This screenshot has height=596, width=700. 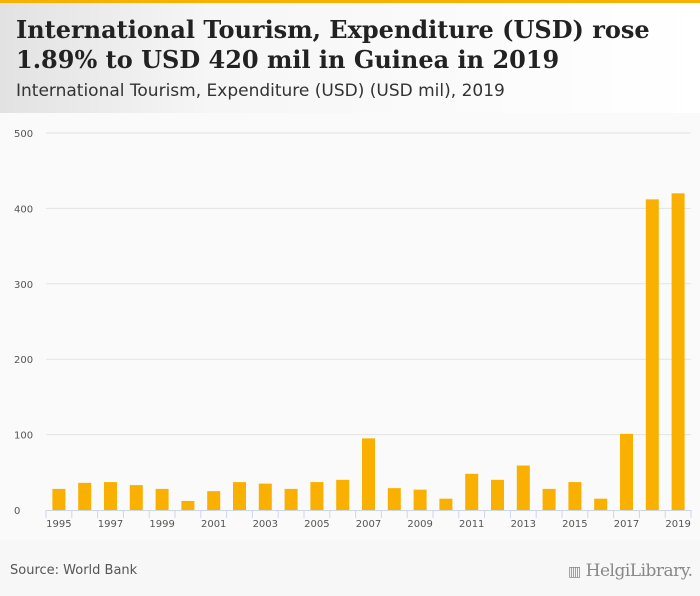 I want to click on bar-1995, so click(x=59, y=499).